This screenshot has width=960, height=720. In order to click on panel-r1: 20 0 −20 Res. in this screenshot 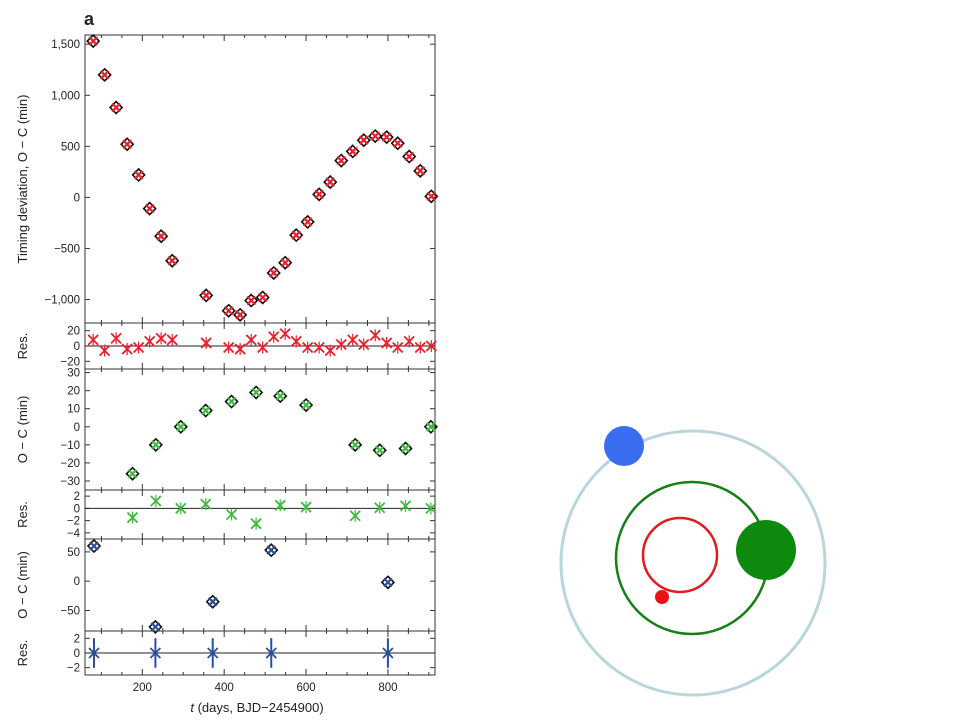, I will do `click(226, 346)`.